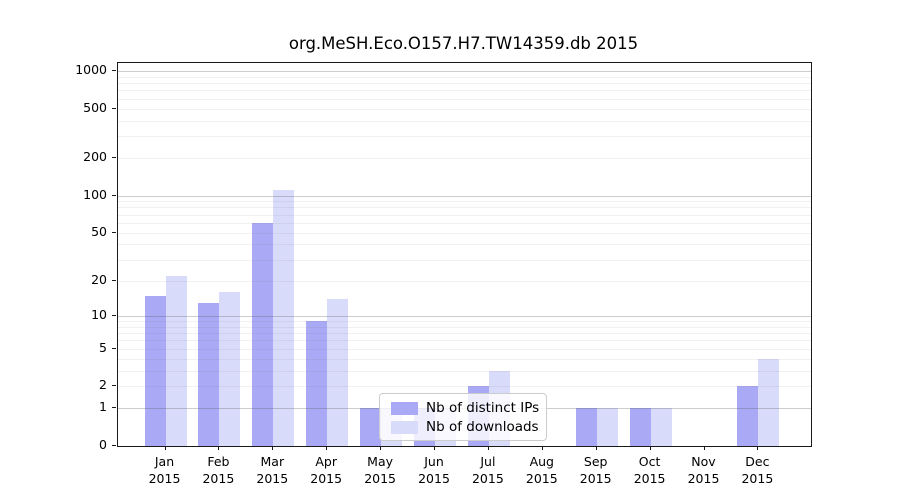 This screenshot has height=500, width=900. Describe the element at coordinates (95, 157) in the screenshot. I see `y-axis-tick-label: 200` at that location.